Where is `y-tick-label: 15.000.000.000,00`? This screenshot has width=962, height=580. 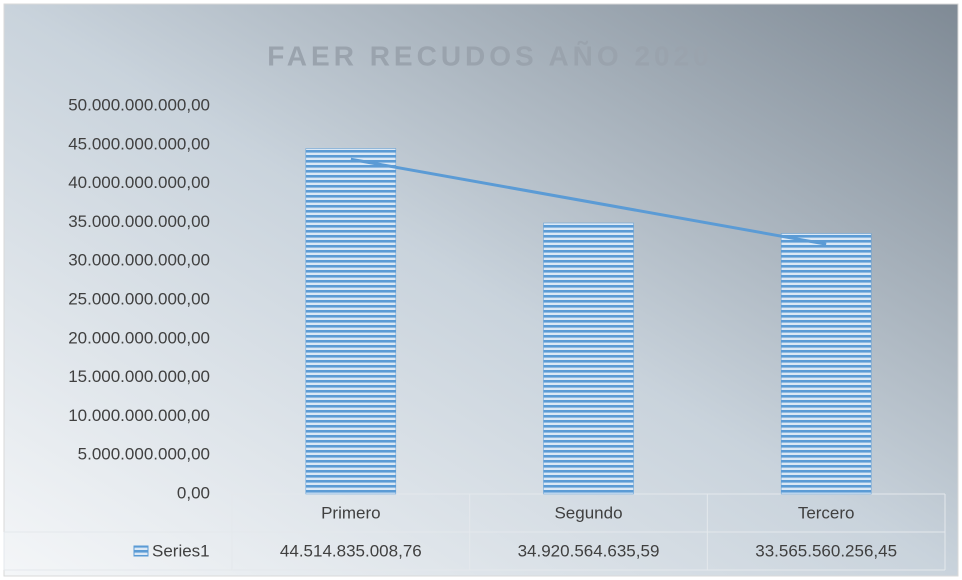 y-tick-label: 15.000.000.000,00 is located at coordinates (139, 376).